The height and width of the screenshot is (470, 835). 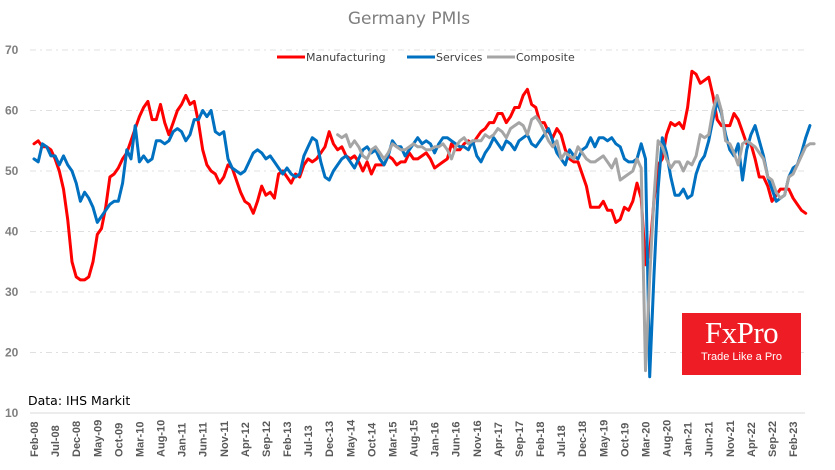 What do you see at coordinates (79, 400) in the screenshot?
I see `source-note: Data: IHS Markit` at bounding box center [79, 400].